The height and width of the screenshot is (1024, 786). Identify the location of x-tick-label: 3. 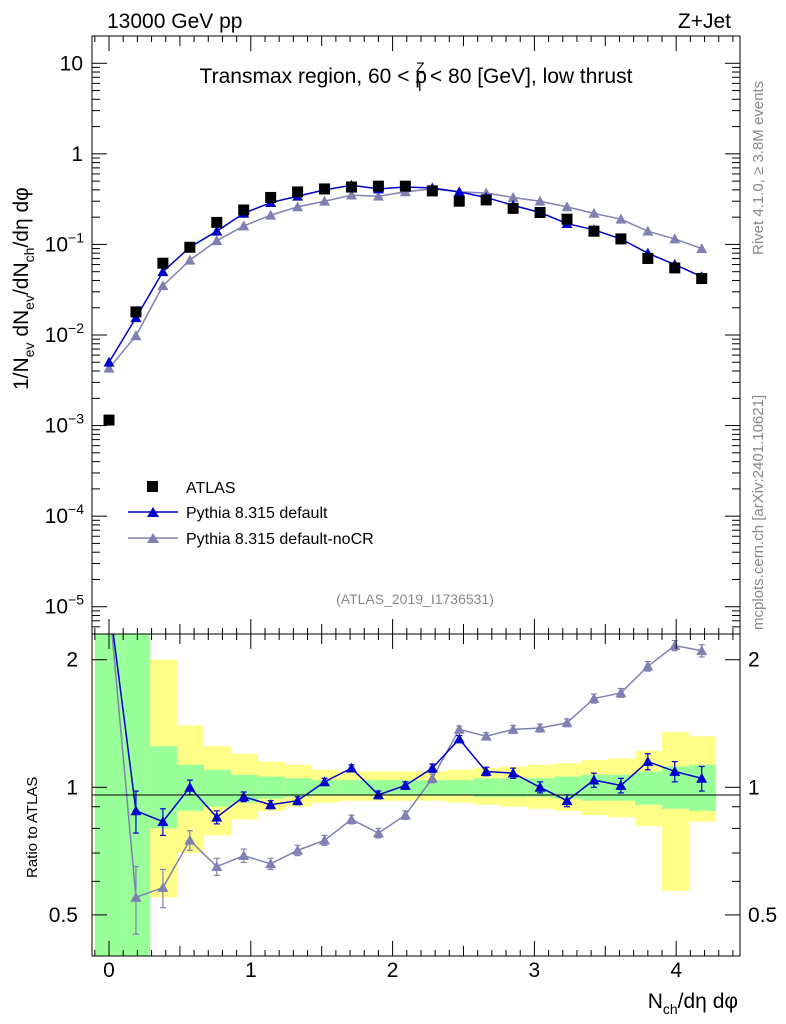
(535, 970).